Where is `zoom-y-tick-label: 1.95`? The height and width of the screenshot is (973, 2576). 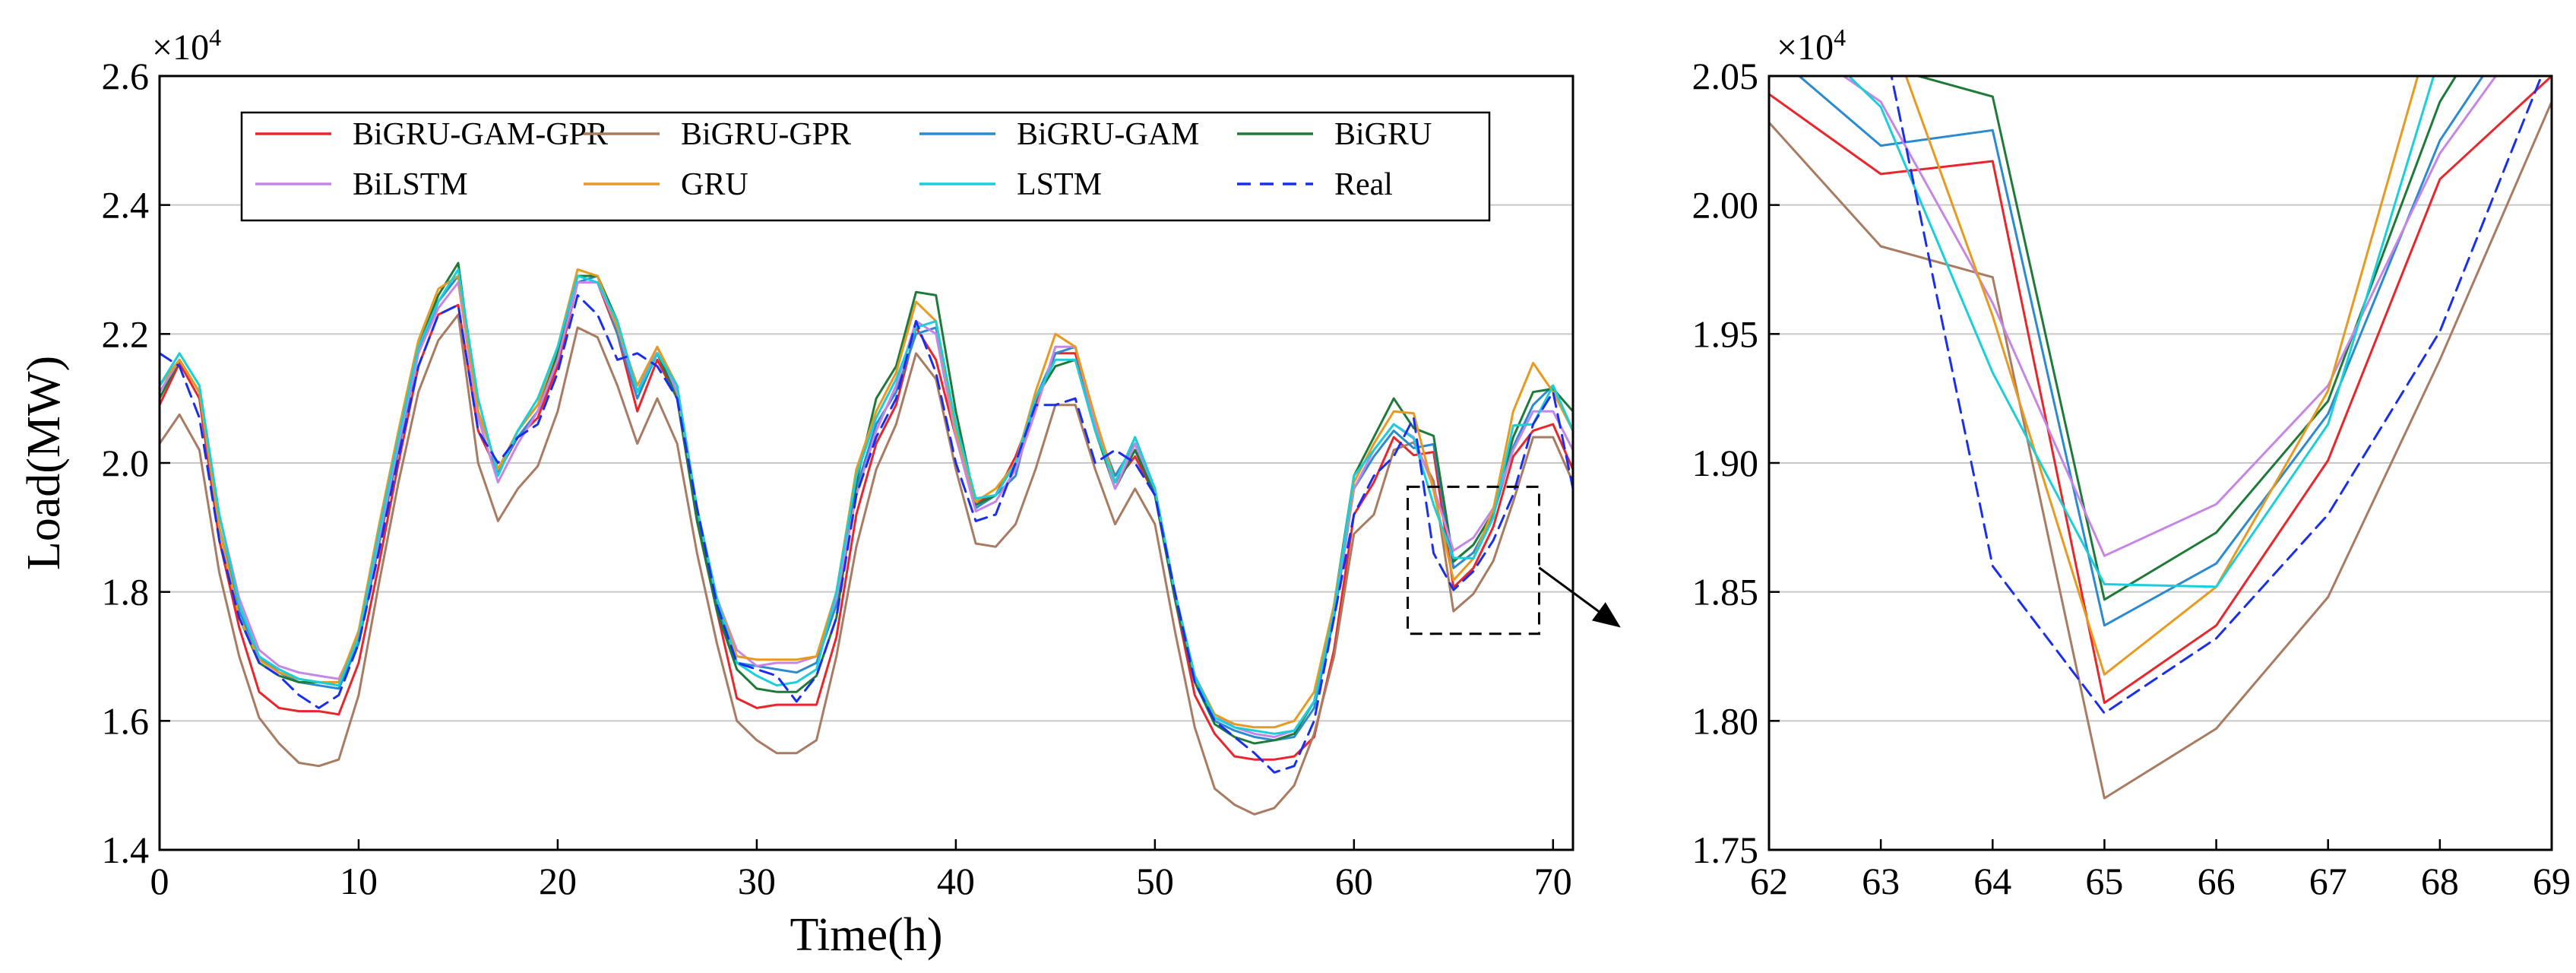
zoom-y-tick-label: 1.95 is located at coordinates (1726, 333).